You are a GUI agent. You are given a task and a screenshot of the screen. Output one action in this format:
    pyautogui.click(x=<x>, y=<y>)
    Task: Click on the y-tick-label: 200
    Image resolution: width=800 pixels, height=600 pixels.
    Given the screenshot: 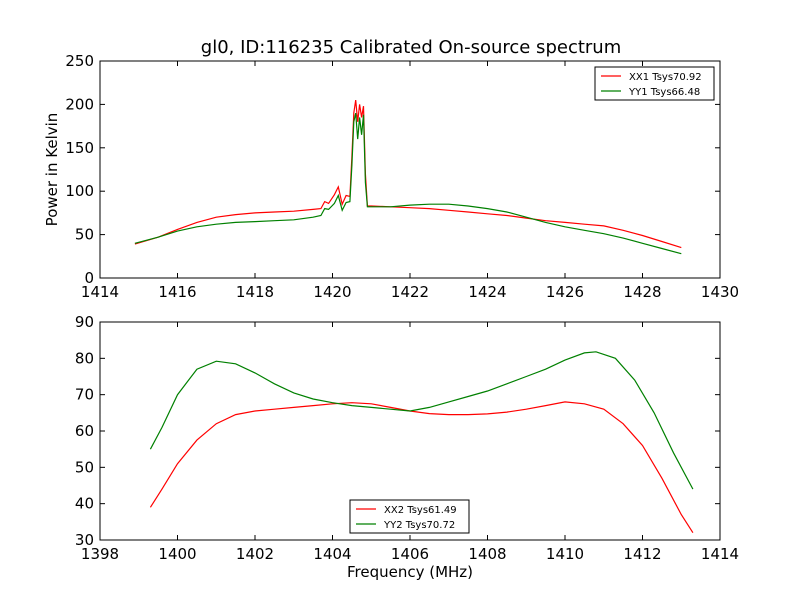 What is the action you would take?
    pyautogui.click(x=79, y=104)
    